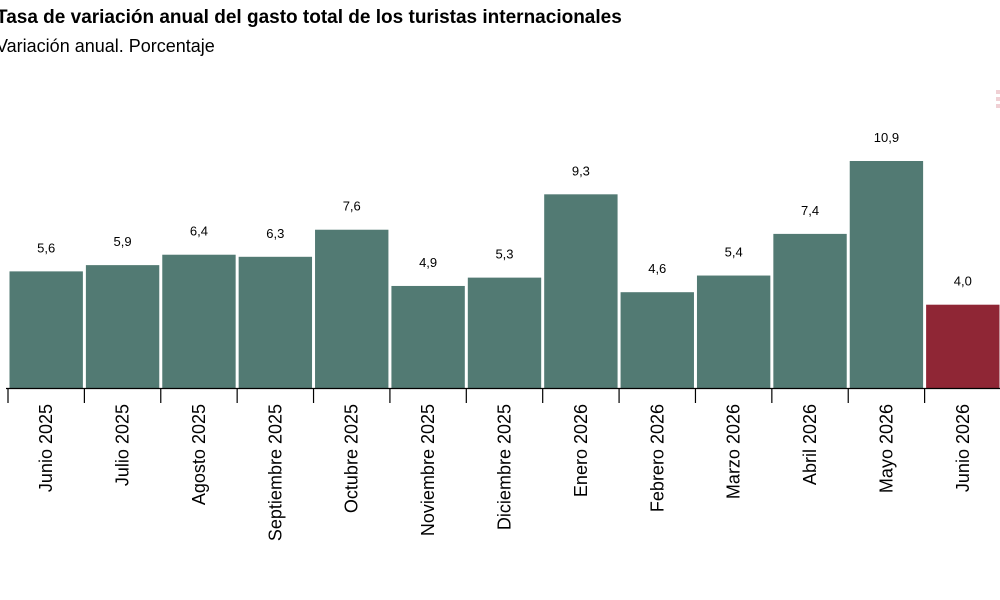 The width and height of the screenshot is (1000, 600). What do you see at coordinates (734, 252) in the screenshot?
I see `value-label: 5,4` at bounding box center [734, 252].